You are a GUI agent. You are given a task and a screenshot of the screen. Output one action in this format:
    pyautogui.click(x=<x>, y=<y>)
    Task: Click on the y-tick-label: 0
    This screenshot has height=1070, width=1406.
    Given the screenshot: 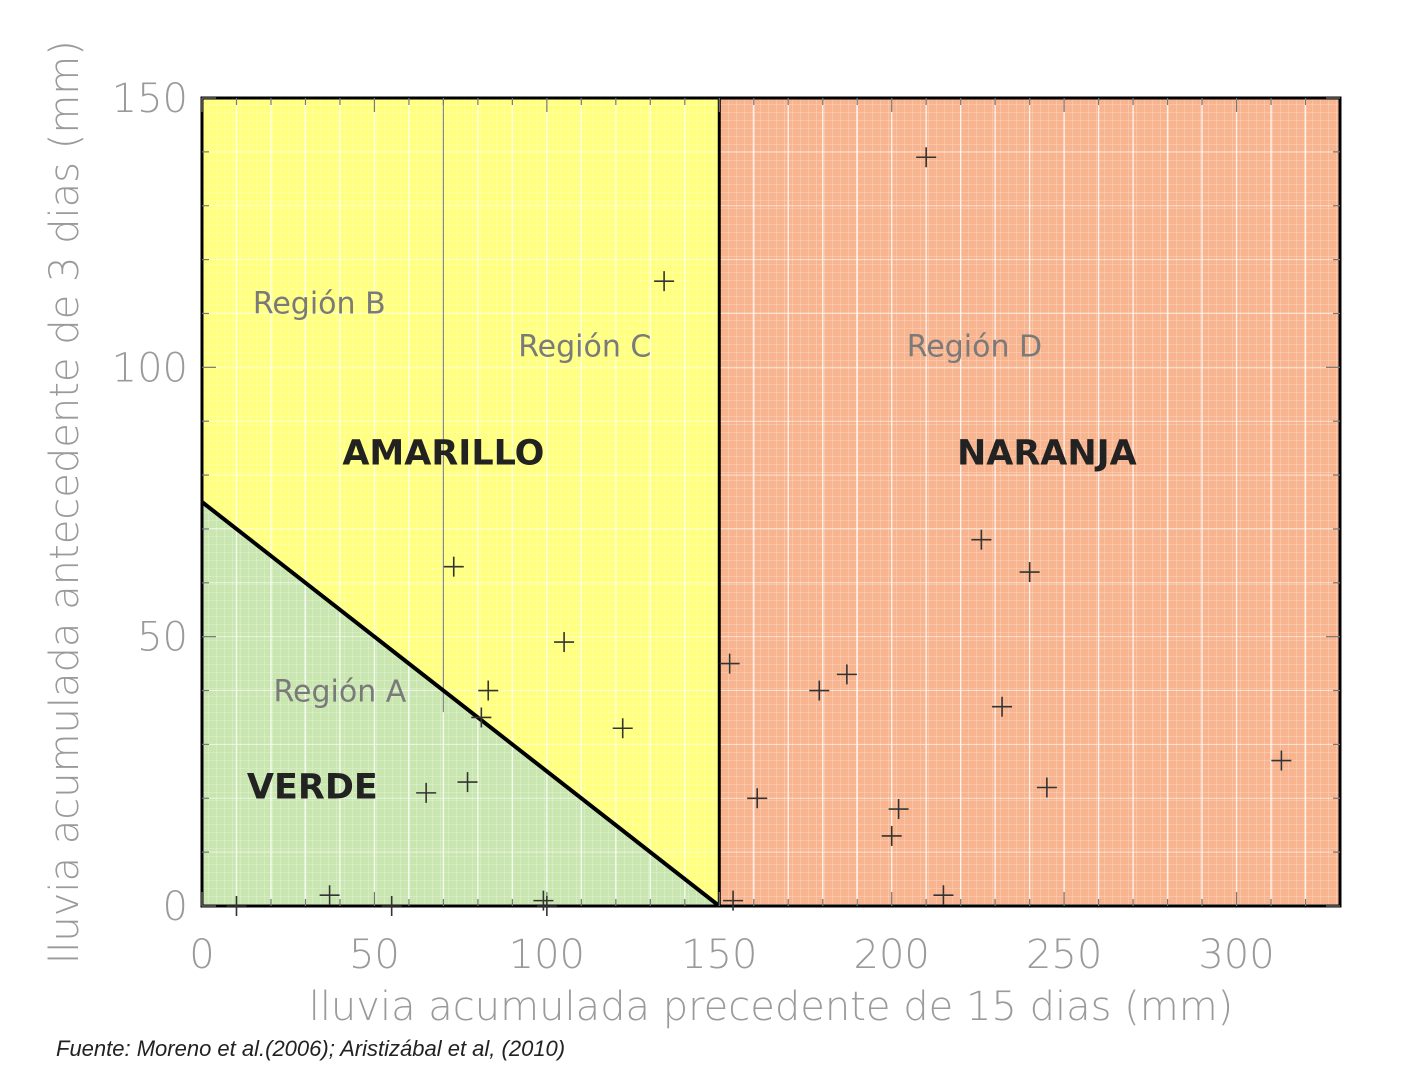 What is the action you would take?
    pyautogui.click(x=175, y=907)
    